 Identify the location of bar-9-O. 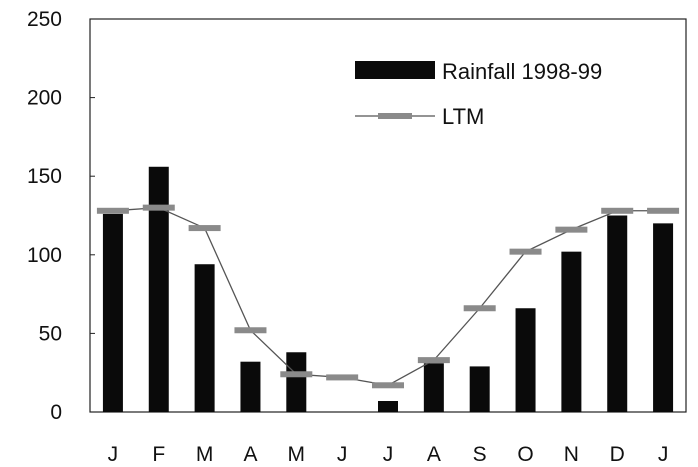
(525, 360).